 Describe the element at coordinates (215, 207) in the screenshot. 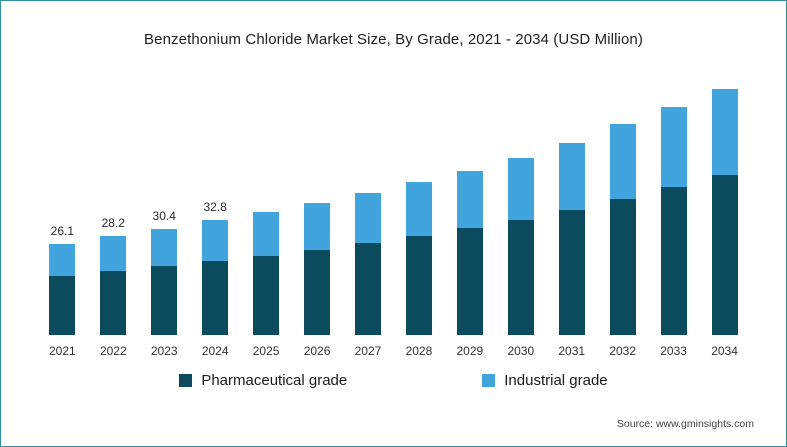

I see `bar-value-label: 32.8` at that location.